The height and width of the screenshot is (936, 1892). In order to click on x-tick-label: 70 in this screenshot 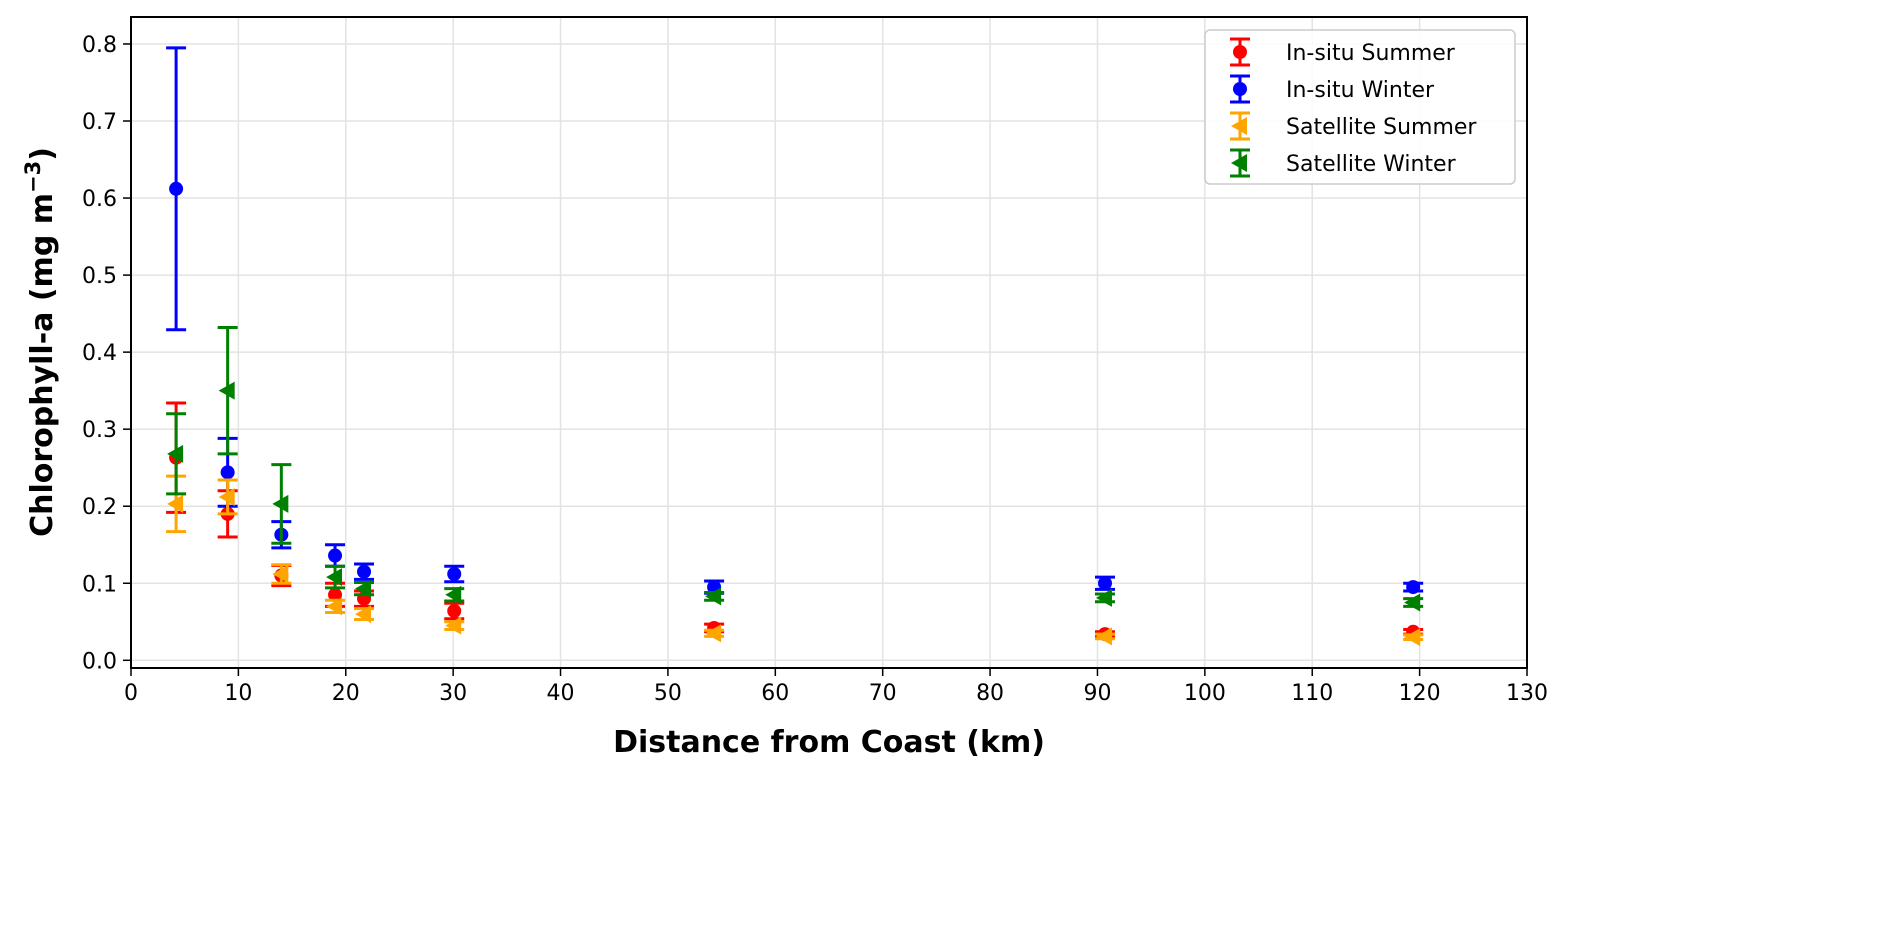, I will do `click(883, 693)`.